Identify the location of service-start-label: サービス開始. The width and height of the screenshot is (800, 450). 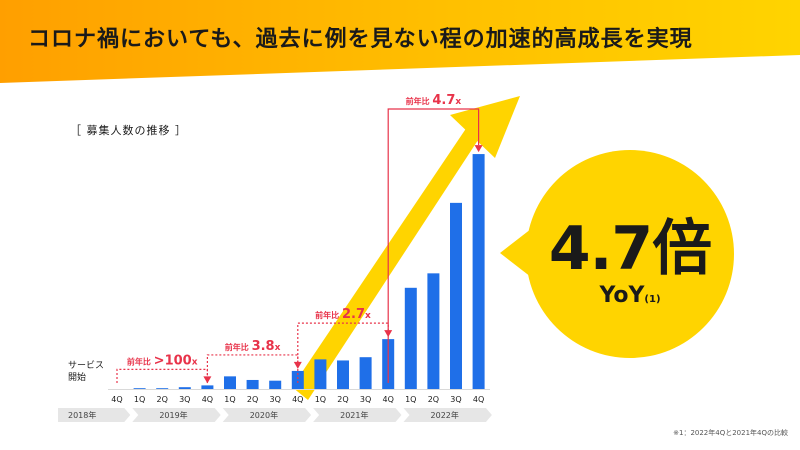
(86, 371).